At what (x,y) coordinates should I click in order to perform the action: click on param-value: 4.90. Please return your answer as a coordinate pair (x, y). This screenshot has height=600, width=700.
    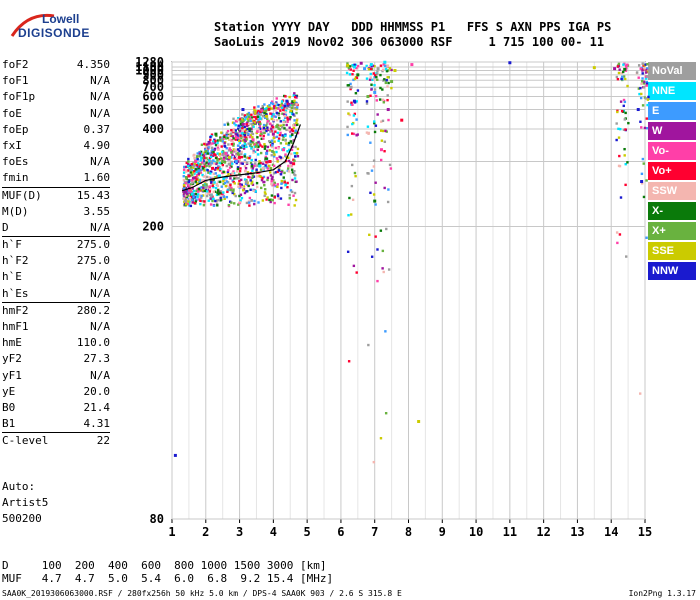
    Looking at the image, I should click on (97, 145).